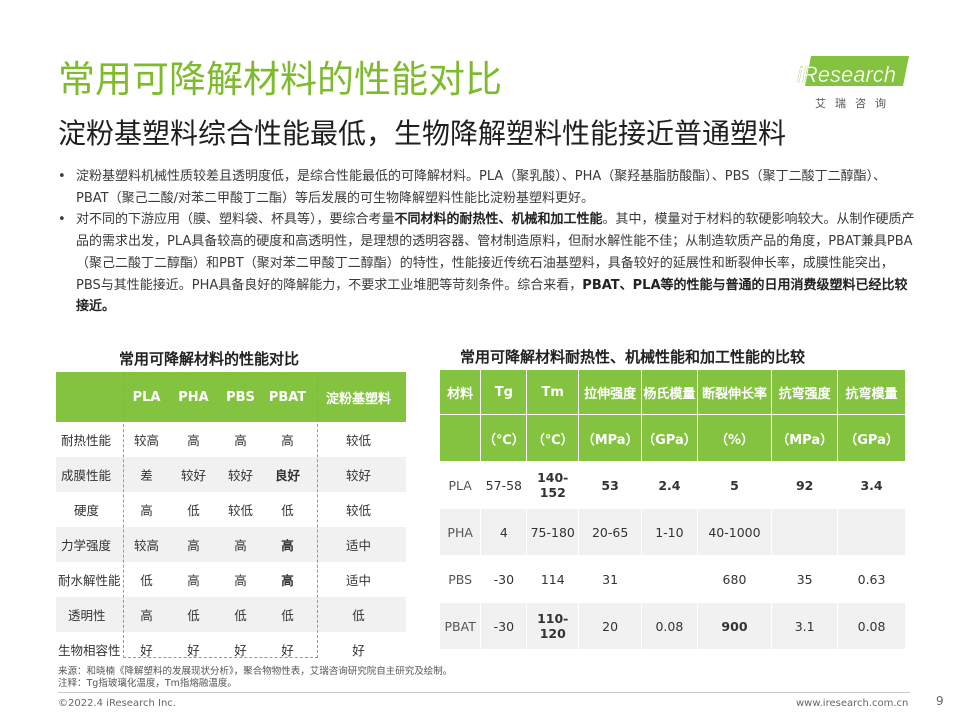  I want to click on table-cell: 31, so click(610, 579).